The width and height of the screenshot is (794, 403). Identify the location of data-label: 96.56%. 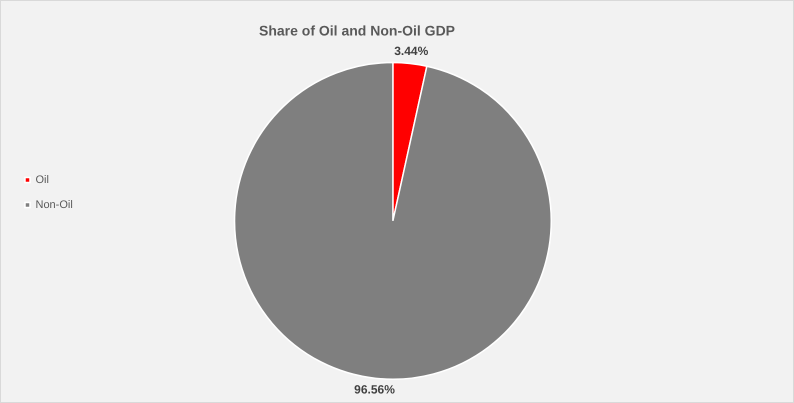
(375, 389).